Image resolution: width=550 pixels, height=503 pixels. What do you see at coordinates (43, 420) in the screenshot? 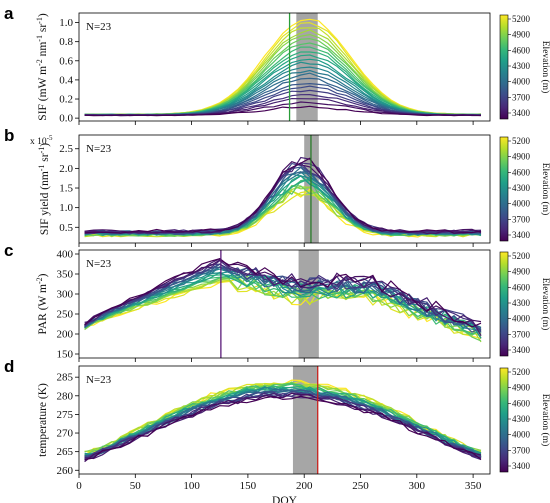
I see `y-axis-label: temperature (K)` at bounding box center [43, 420].